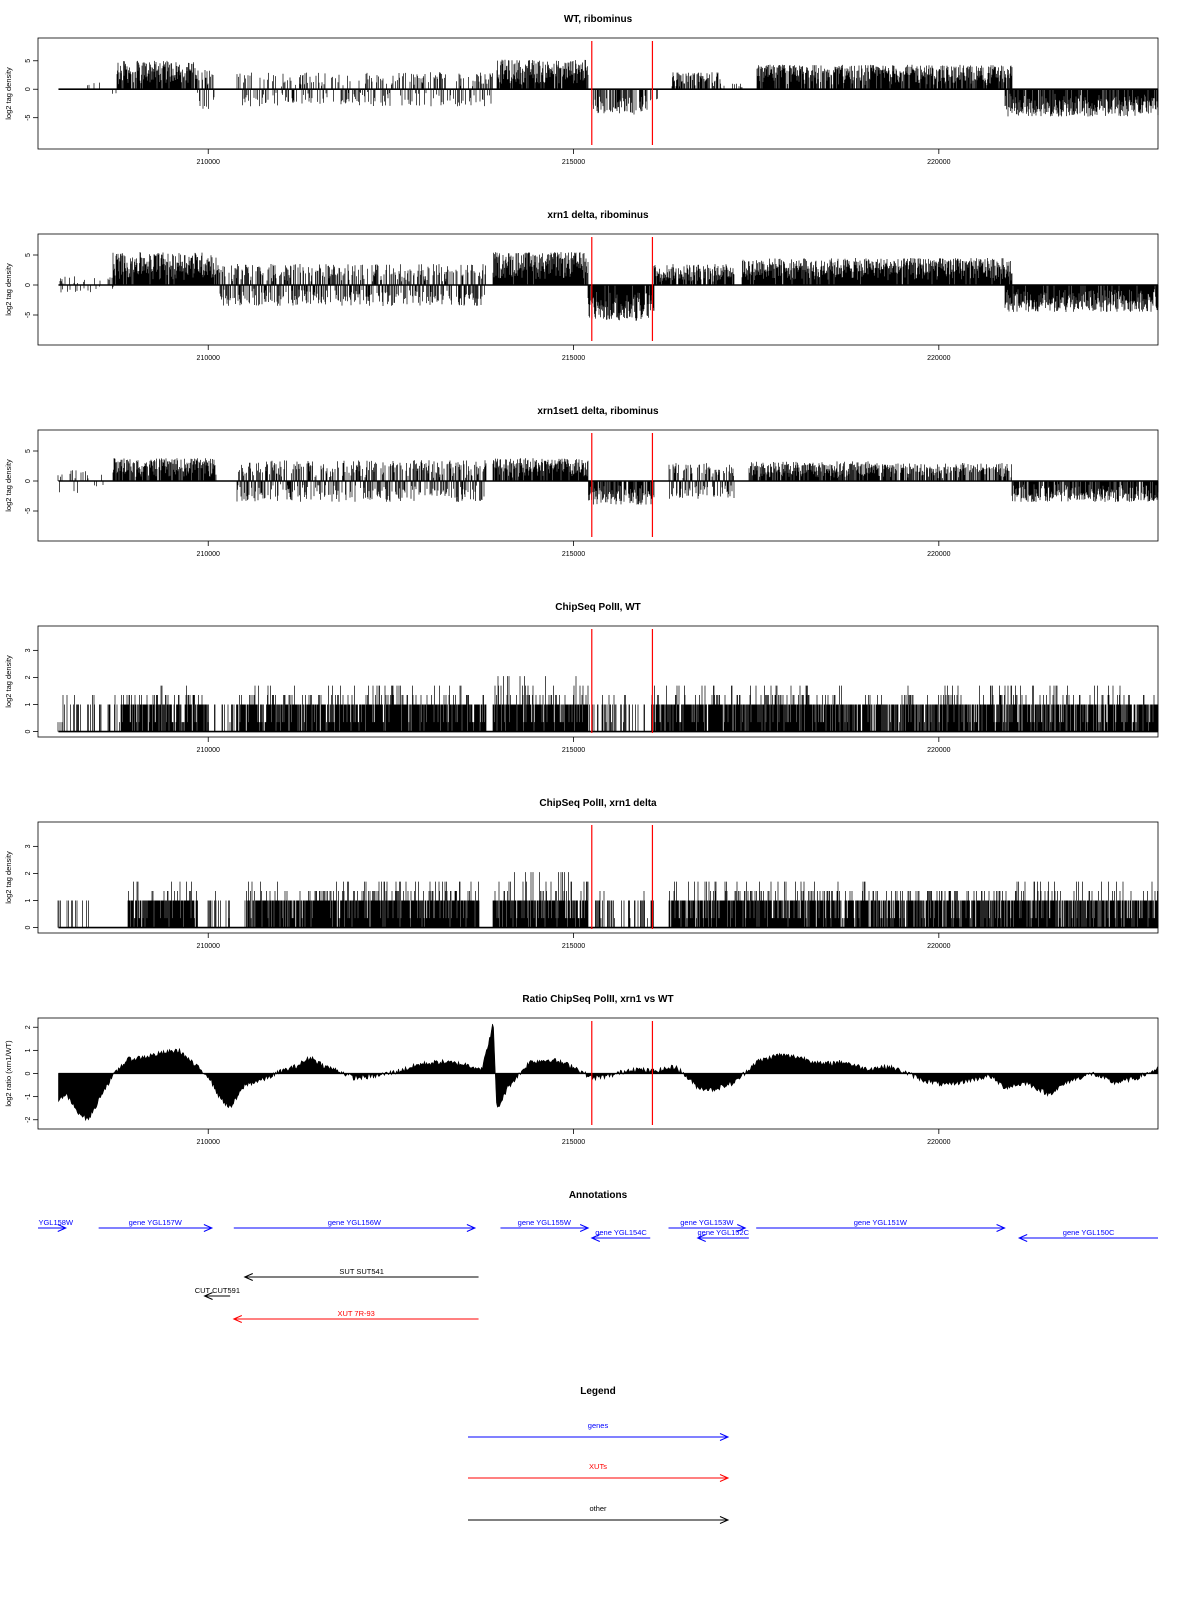 Image resolution: width=1200 pixels, height=1600 pixels. I want to click on feature-gene: ie YGL158W, so click(52, 1225).